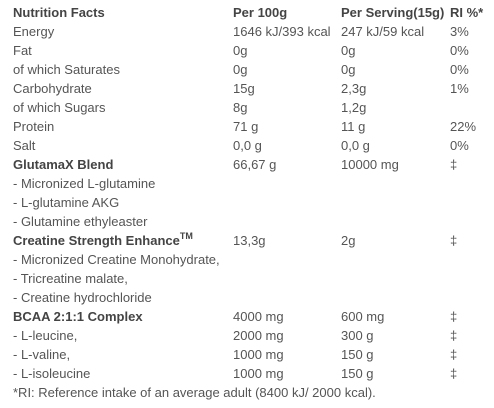  I want to click on row-label: - Micronized L-glutamine, so click(84, 183).